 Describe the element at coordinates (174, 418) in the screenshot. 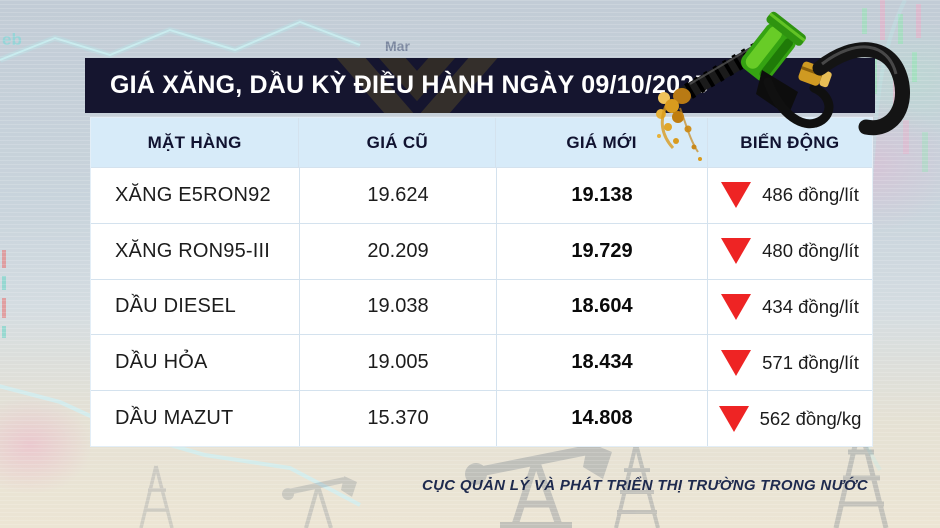

I see `product-name-cell: DẦU MAZUT` at that location.